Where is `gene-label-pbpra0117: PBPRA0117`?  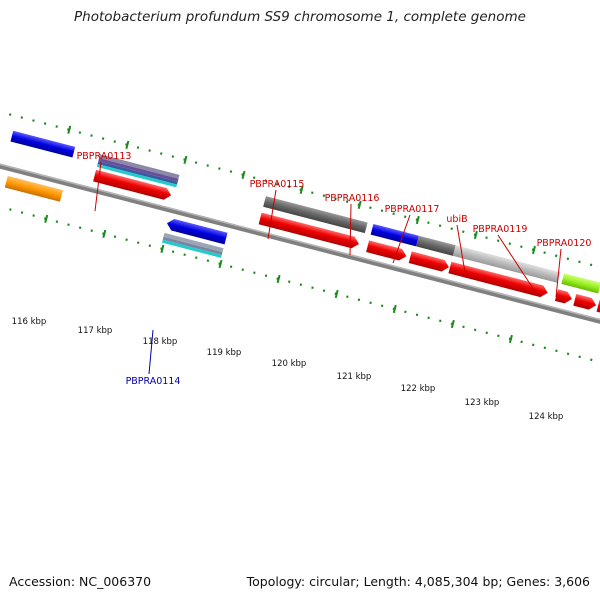
gene-label-pbpra0117: PBPRA0117 is located at coordinates (412, 209).